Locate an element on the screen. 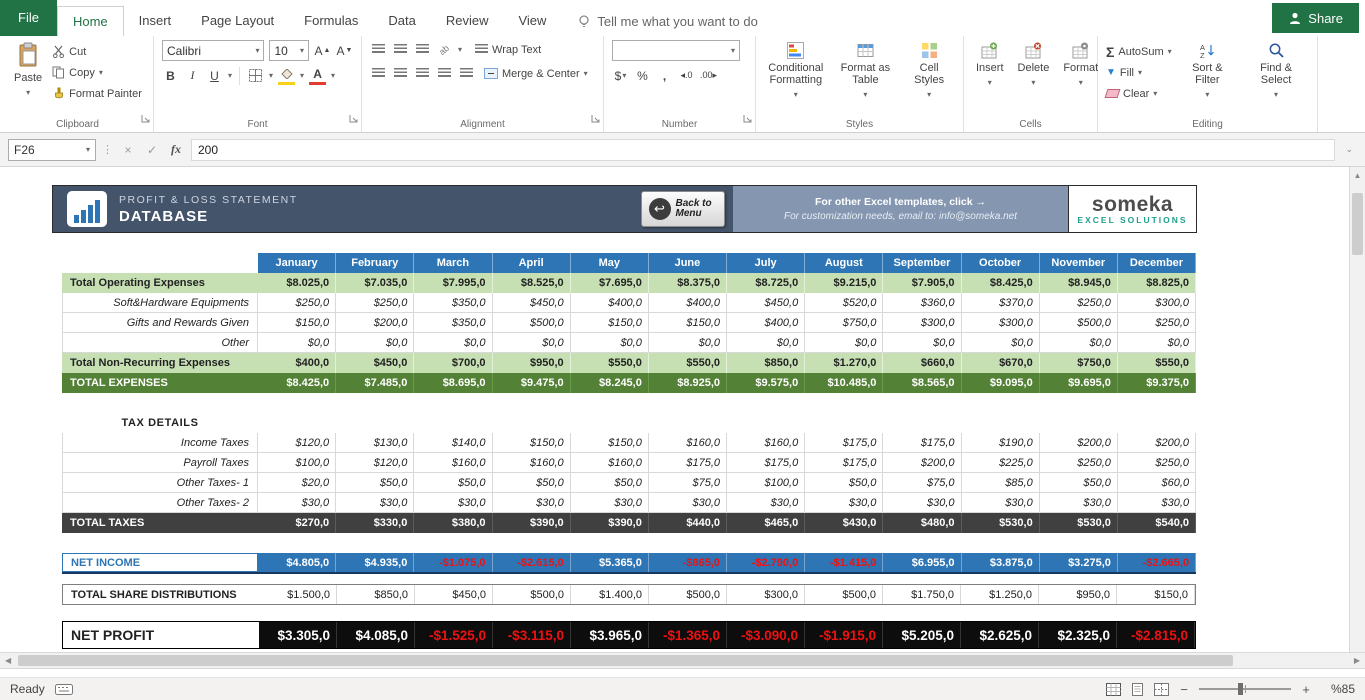 Image resolution: width=1365 pixels, height=700 pixels. cell: $400,0 is located at coordinates (297, 363).